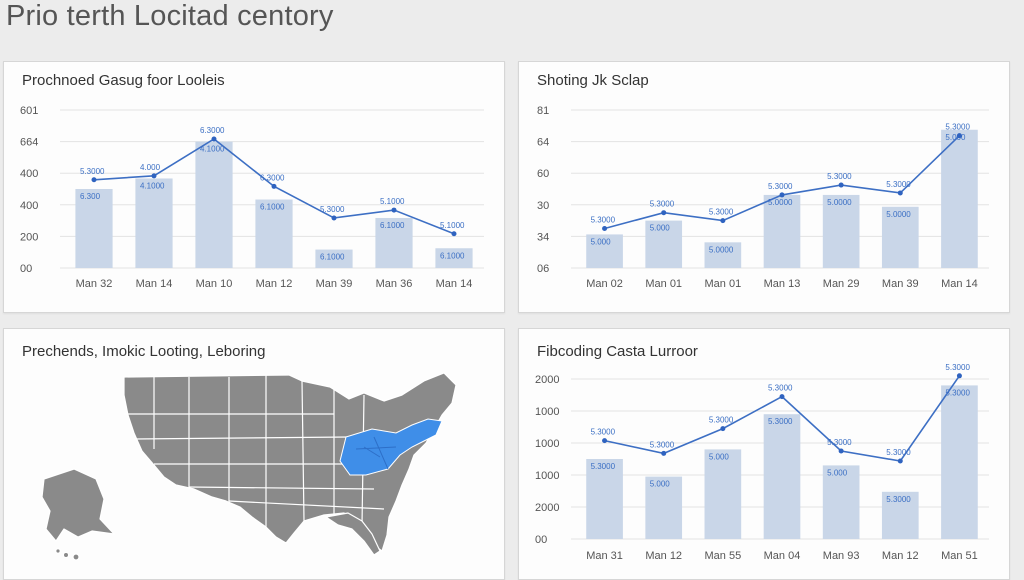 The image size is (1024, 580). I want to click on y-tick-label: 00, so click(541, 540).